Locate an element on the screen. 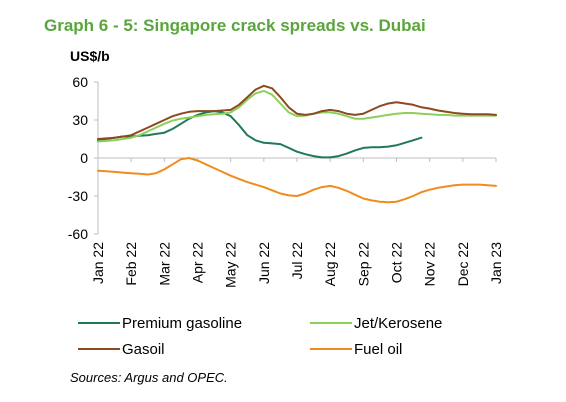 The height and width of the screenshot is (402, 566). series-line-jet-kerosene is located at coordinates (297, 116).